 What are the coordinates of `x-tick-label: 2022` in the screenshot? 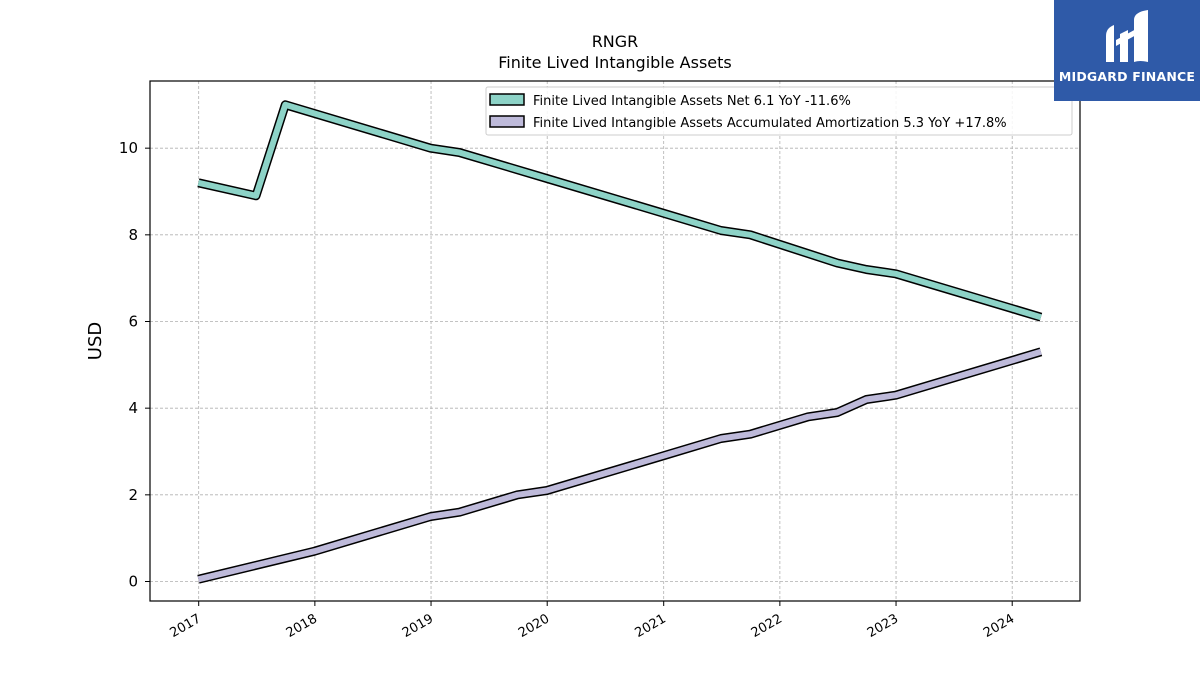 It's located at (767, 626).